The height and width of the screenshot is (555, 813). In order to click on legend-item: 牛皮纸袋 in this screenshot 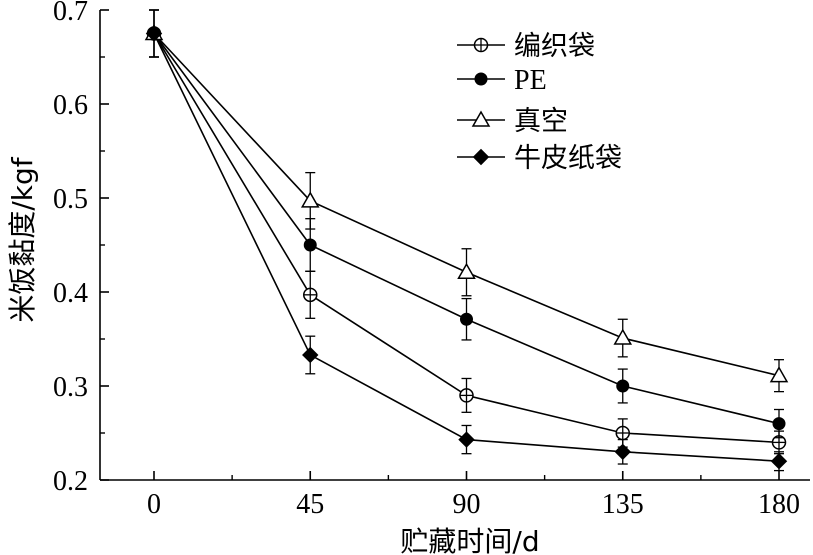, I will do `click(539, 158)`.